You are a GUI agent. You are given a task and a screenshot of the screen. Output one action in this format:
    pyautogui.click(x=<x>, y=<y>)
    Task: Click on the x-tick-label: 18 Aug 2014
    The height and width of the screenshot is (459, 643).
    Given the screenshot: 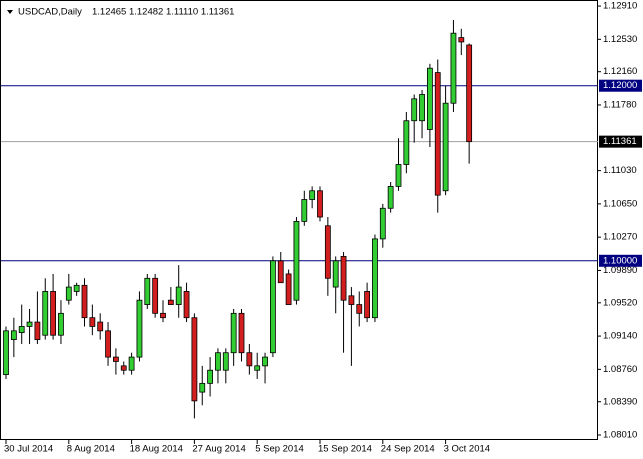 What is the action you would take?
    pyautogui.click(x=156, y=449)
    